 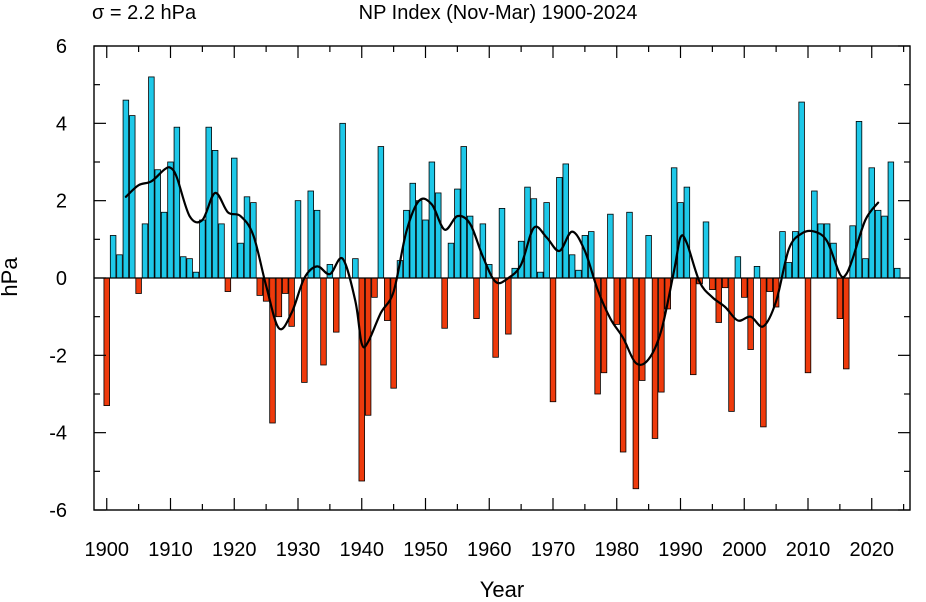 What do you see at coordinates (444, 303) in the screenshot?
I see `bar-1953` at bounding box center [444, 303].